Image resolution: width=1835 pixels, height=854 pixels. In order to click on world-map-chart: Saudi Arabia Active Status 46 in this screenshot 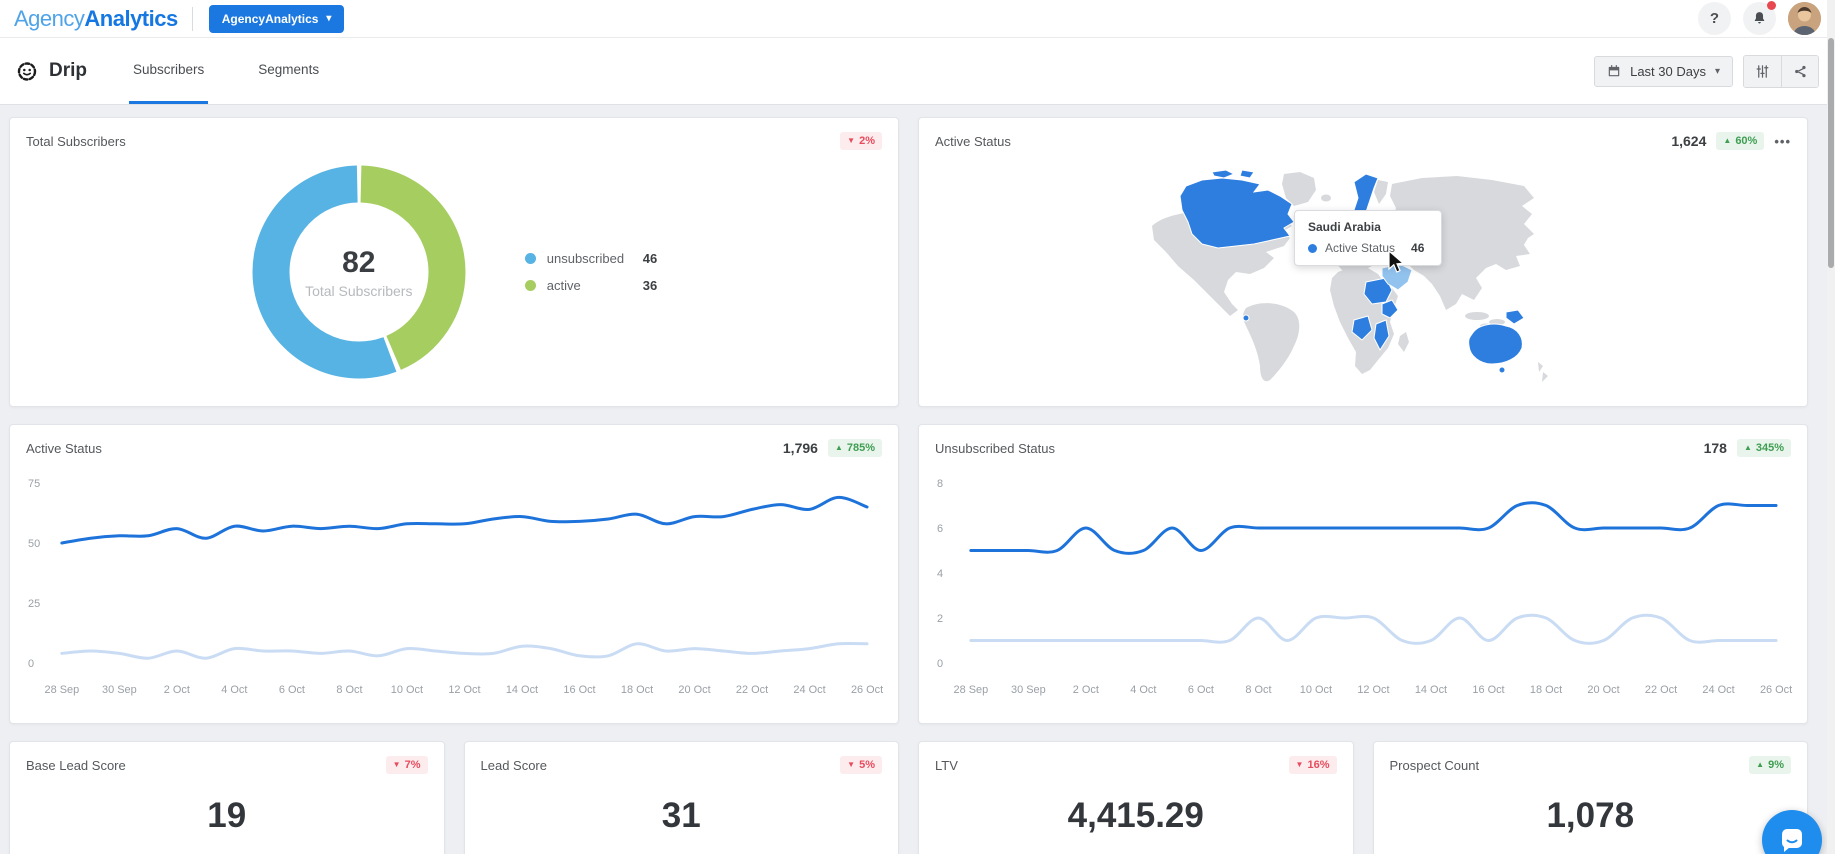, I will do `click(1363, 283)`.